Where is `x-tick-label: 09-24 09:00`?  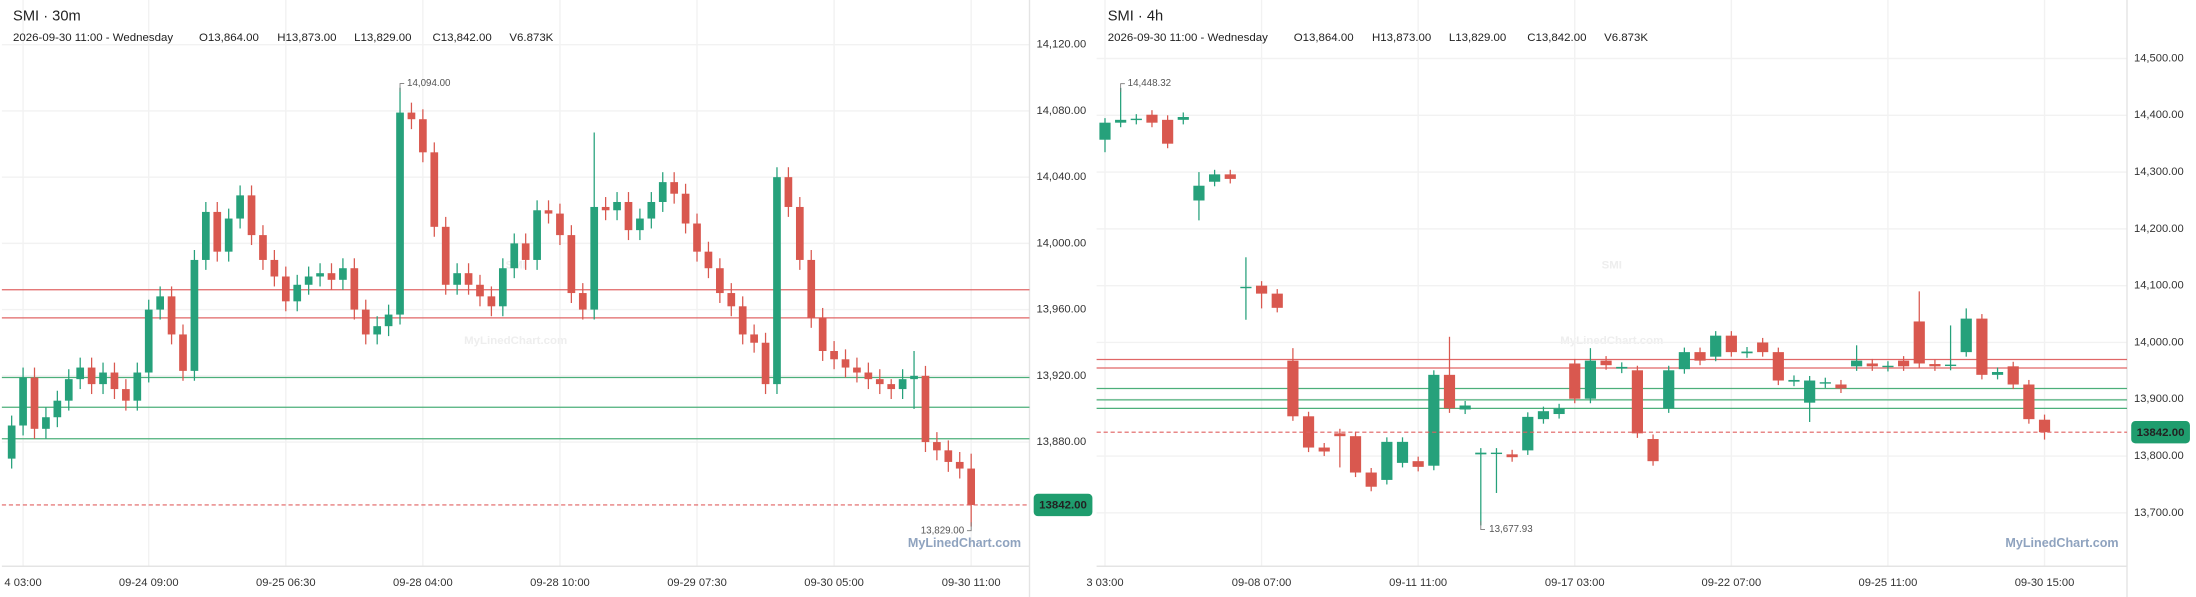
x-tick-label: 09-24 09:00 is located at coordinates (149, 583).